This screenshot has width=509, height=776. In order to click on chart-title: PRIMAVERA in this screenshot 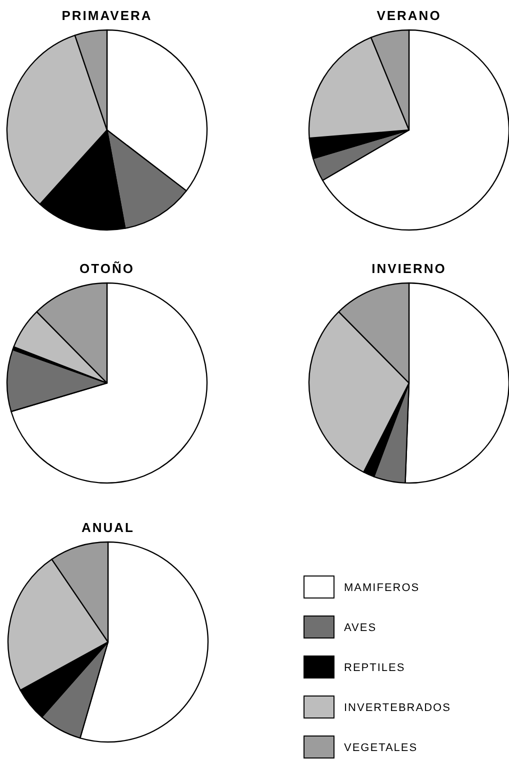, I will do `click(107, 15)`.